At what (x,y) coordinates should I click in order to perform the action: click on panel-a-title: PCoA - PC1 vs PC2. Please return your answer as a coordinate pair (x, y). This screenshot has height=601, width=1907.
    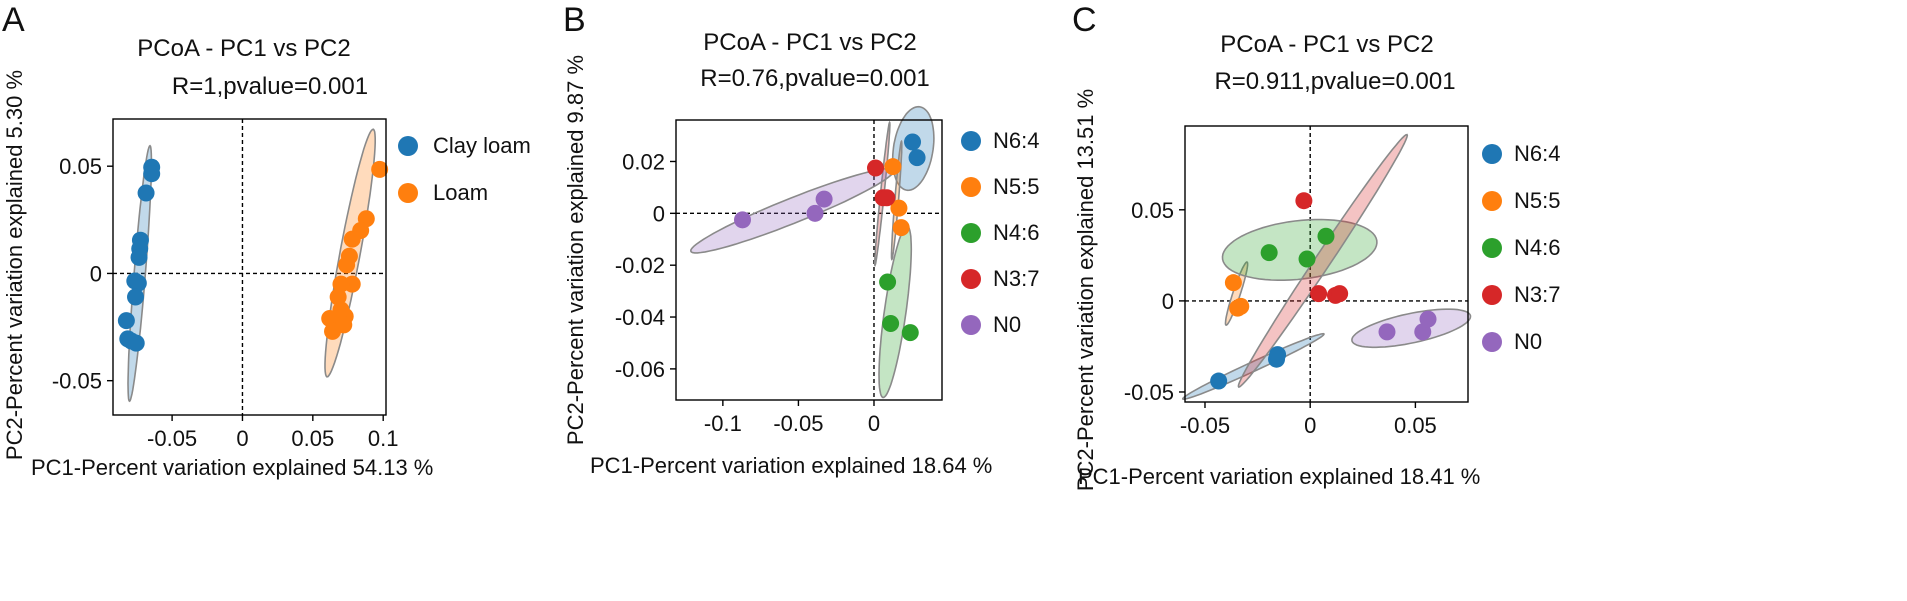
    Looking at the image, I should click on (243, 48).